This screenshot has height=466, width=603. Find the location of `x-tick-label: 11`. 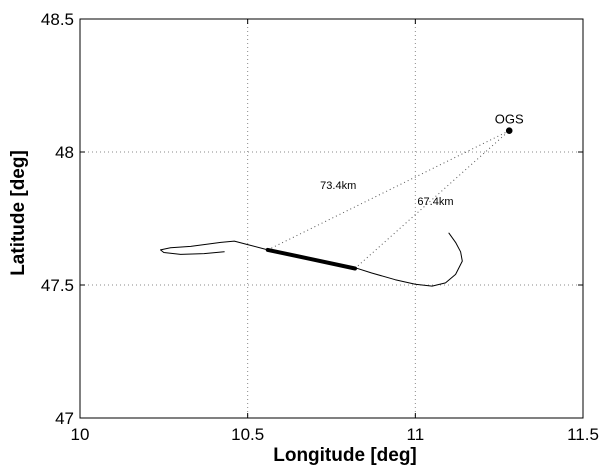

x-tick-label: 11 is located at coordinates (416, 434).